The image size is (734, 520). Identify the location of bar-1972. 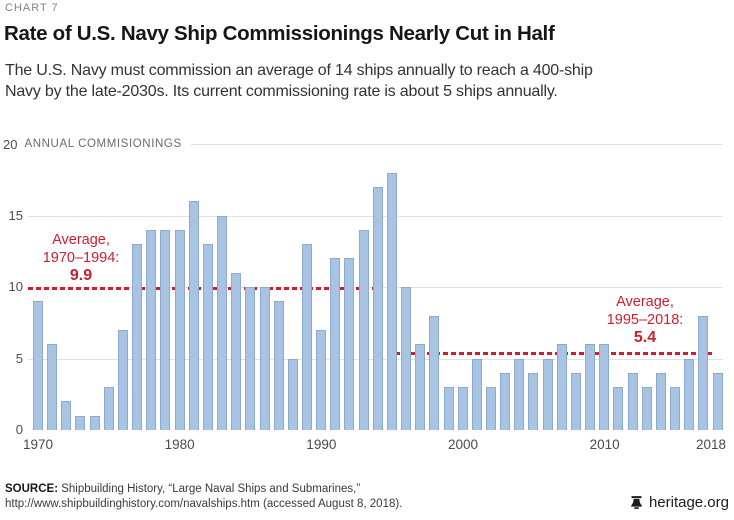
(66, 415).